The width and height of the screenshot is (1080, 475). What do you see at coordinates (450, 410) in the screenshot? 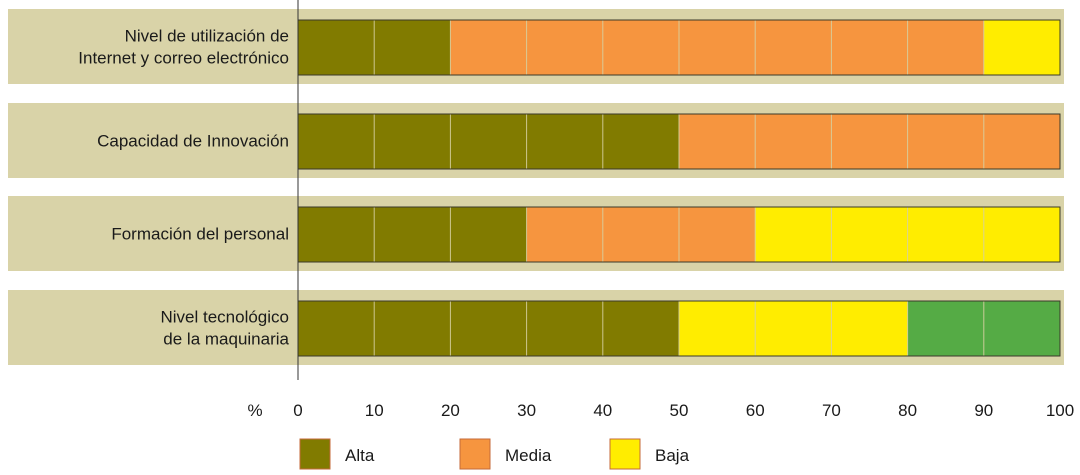
I see `x-tick-label: 20` at bounding box center [450, 410].